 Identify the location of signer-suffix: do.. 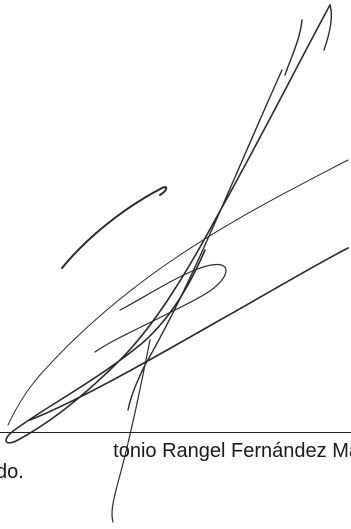
(12, 472).